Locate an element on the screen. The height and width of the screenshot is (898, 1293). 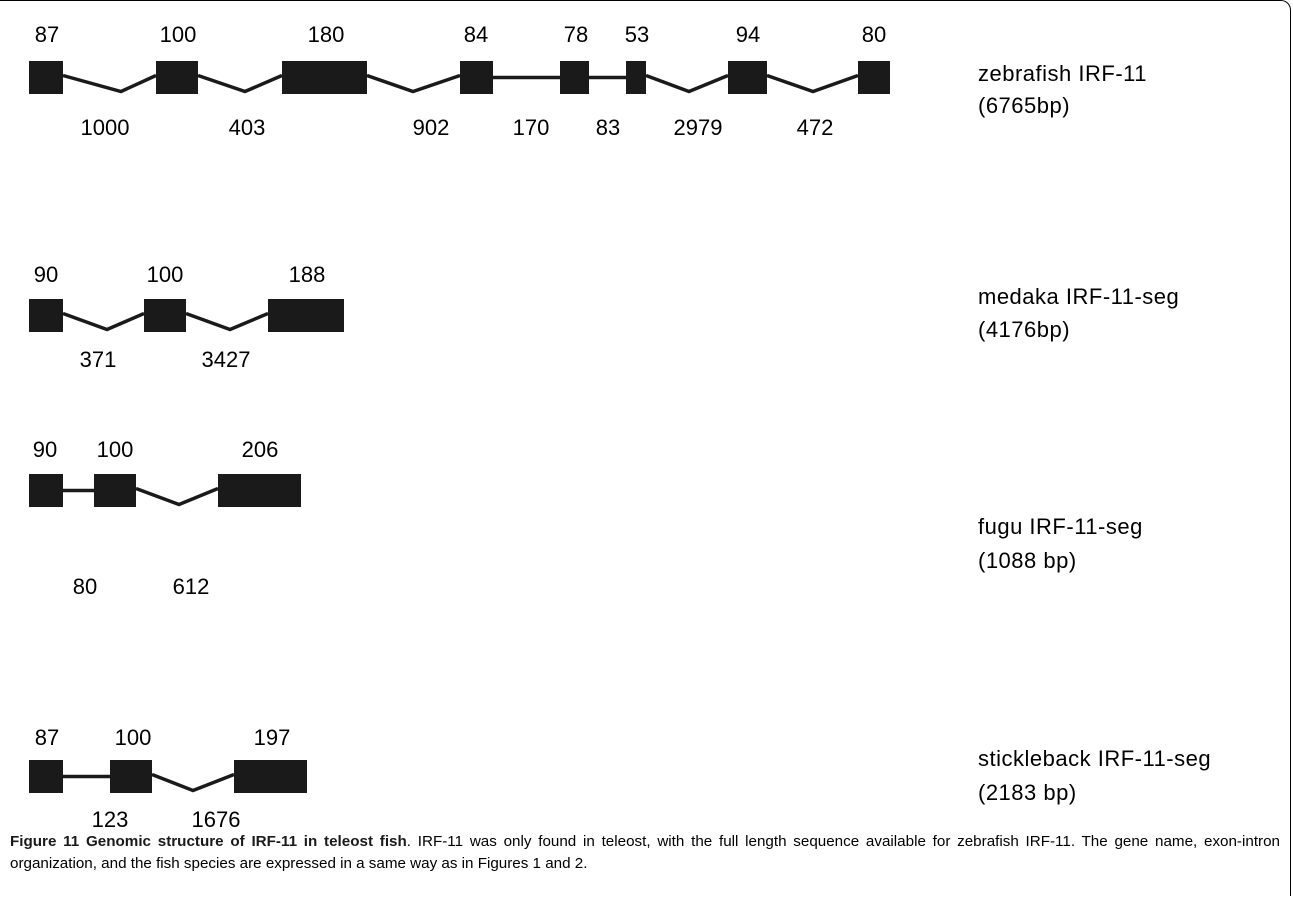
intron-length-label: 403 is located at coordinates (247, 127).